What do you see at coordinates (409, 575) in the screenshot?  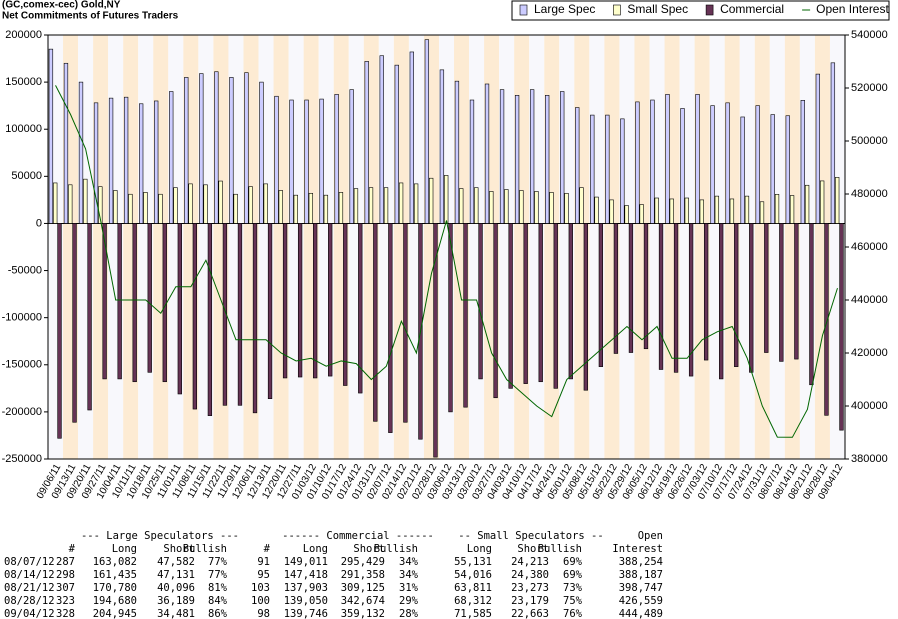 I see `table-cell: 34%` at bounding box center [409, 575].